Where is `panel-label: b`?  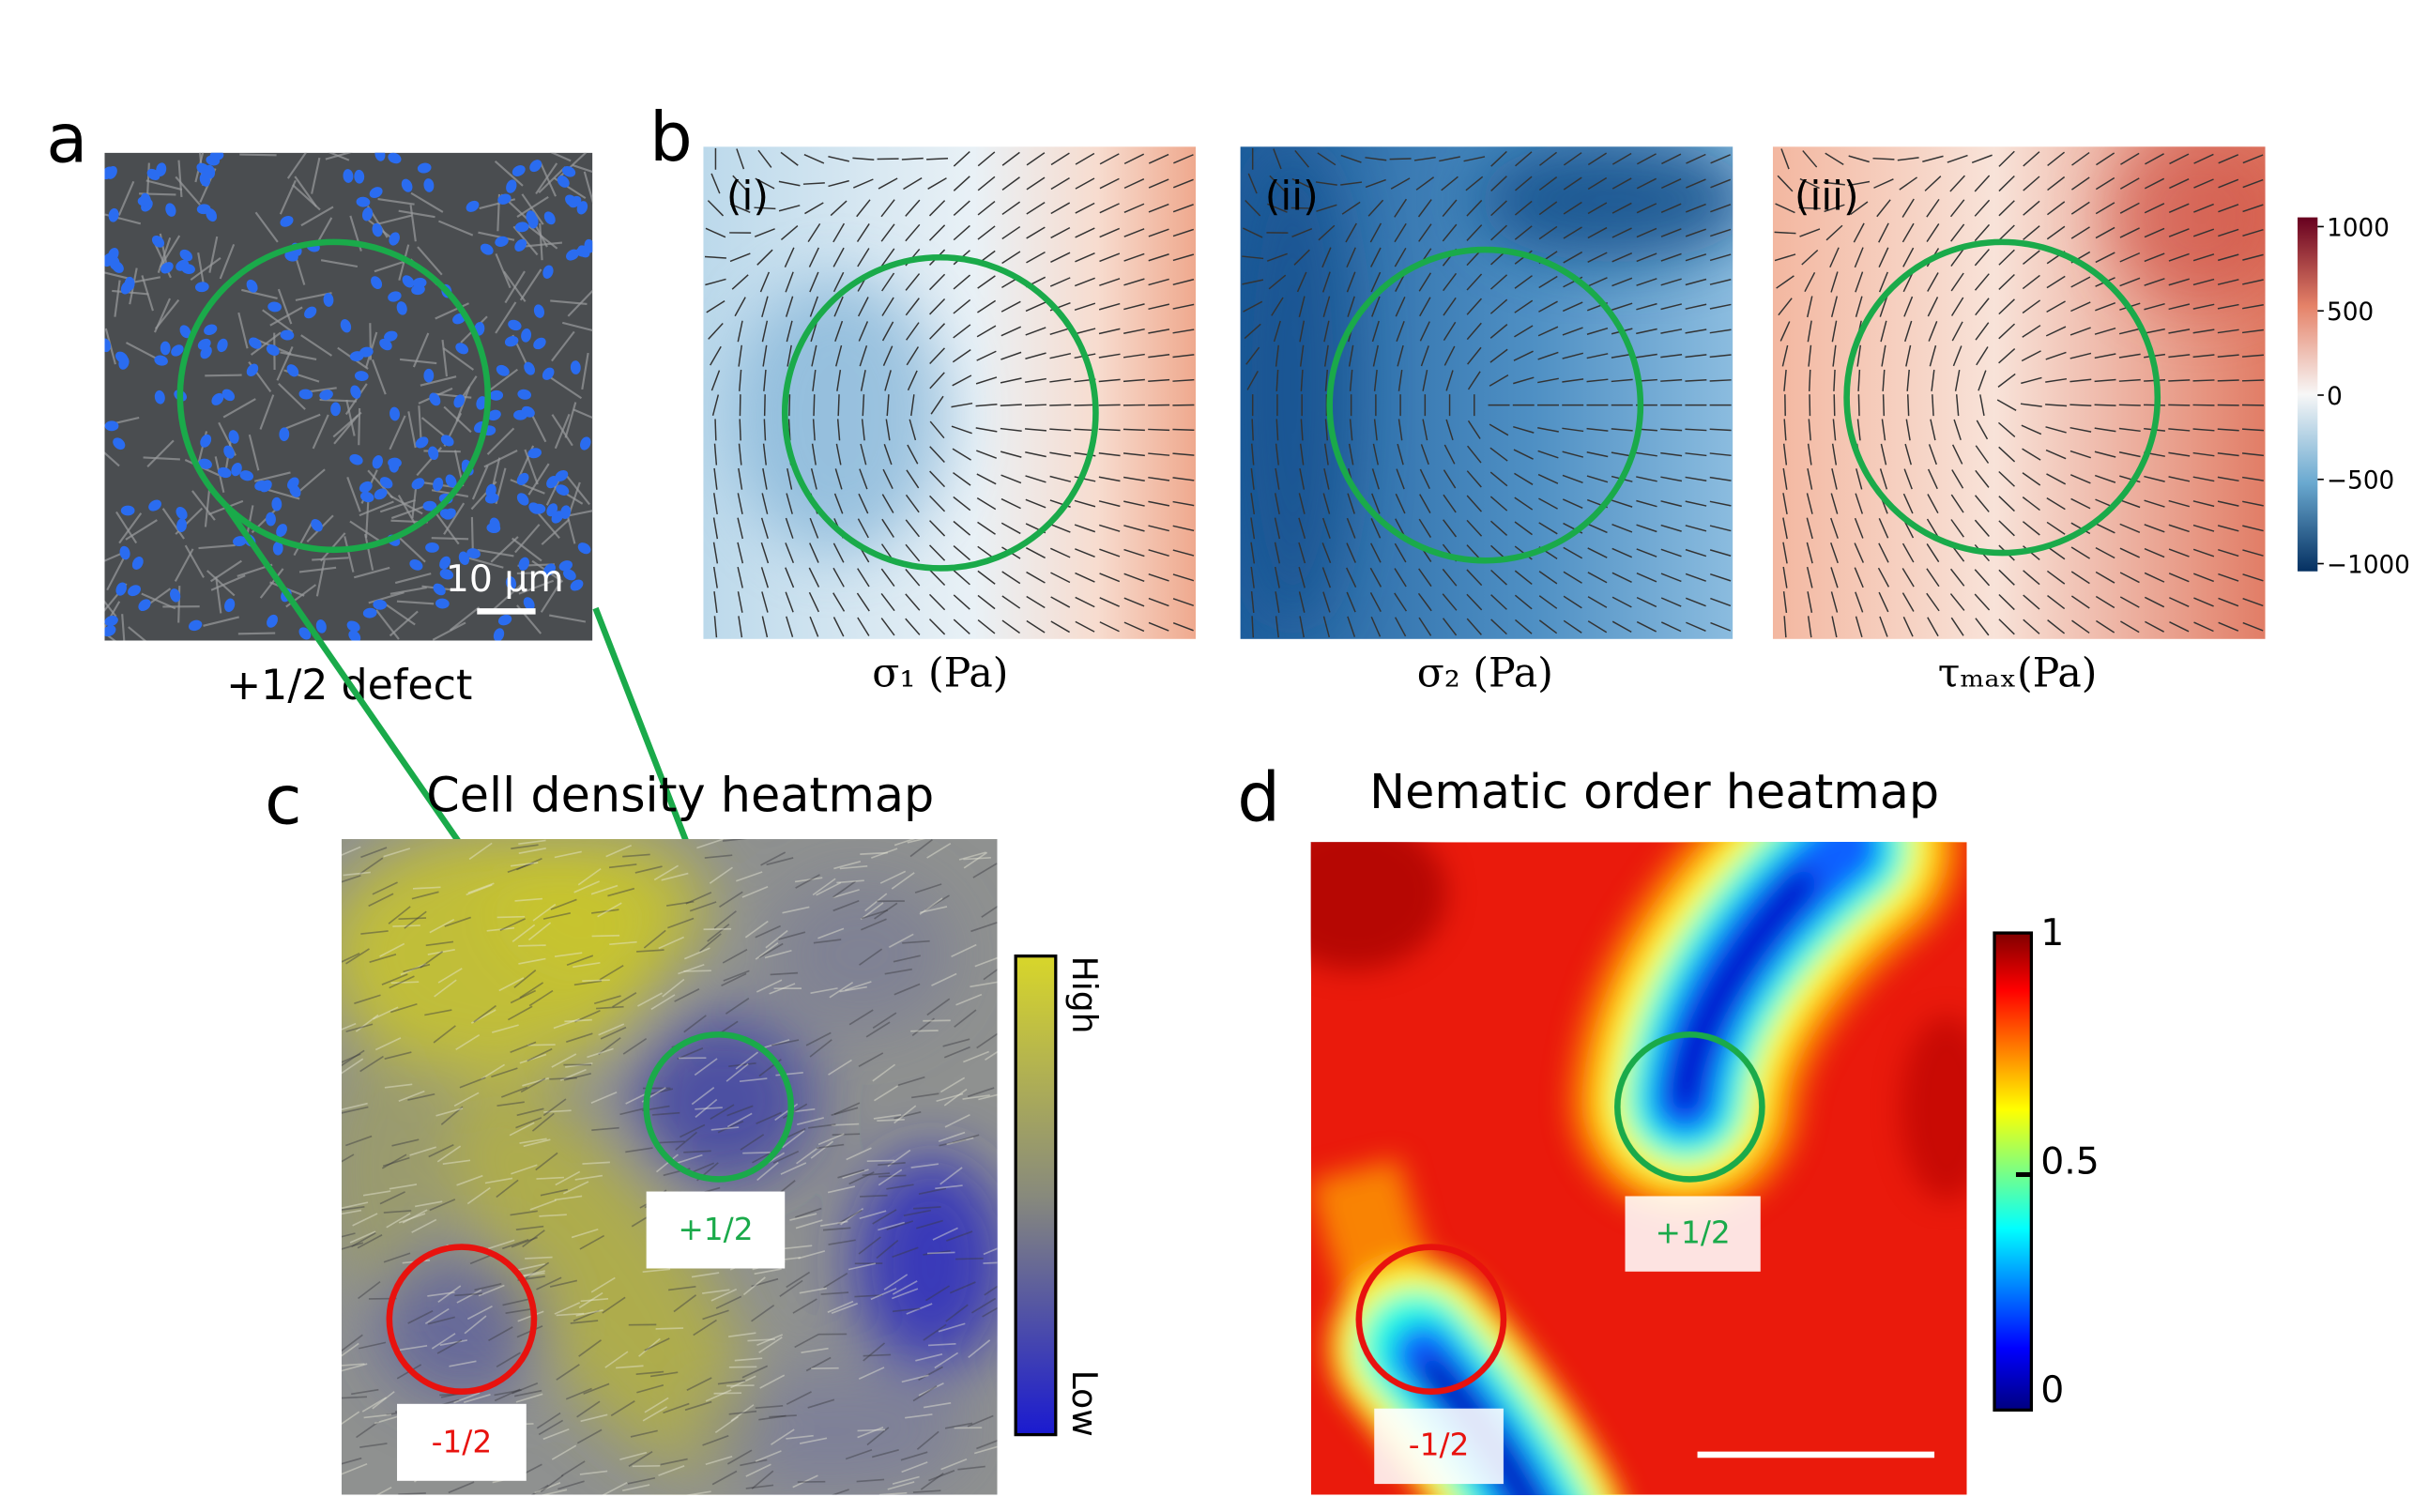
panel-label: b is located at coordinates (671, 138).